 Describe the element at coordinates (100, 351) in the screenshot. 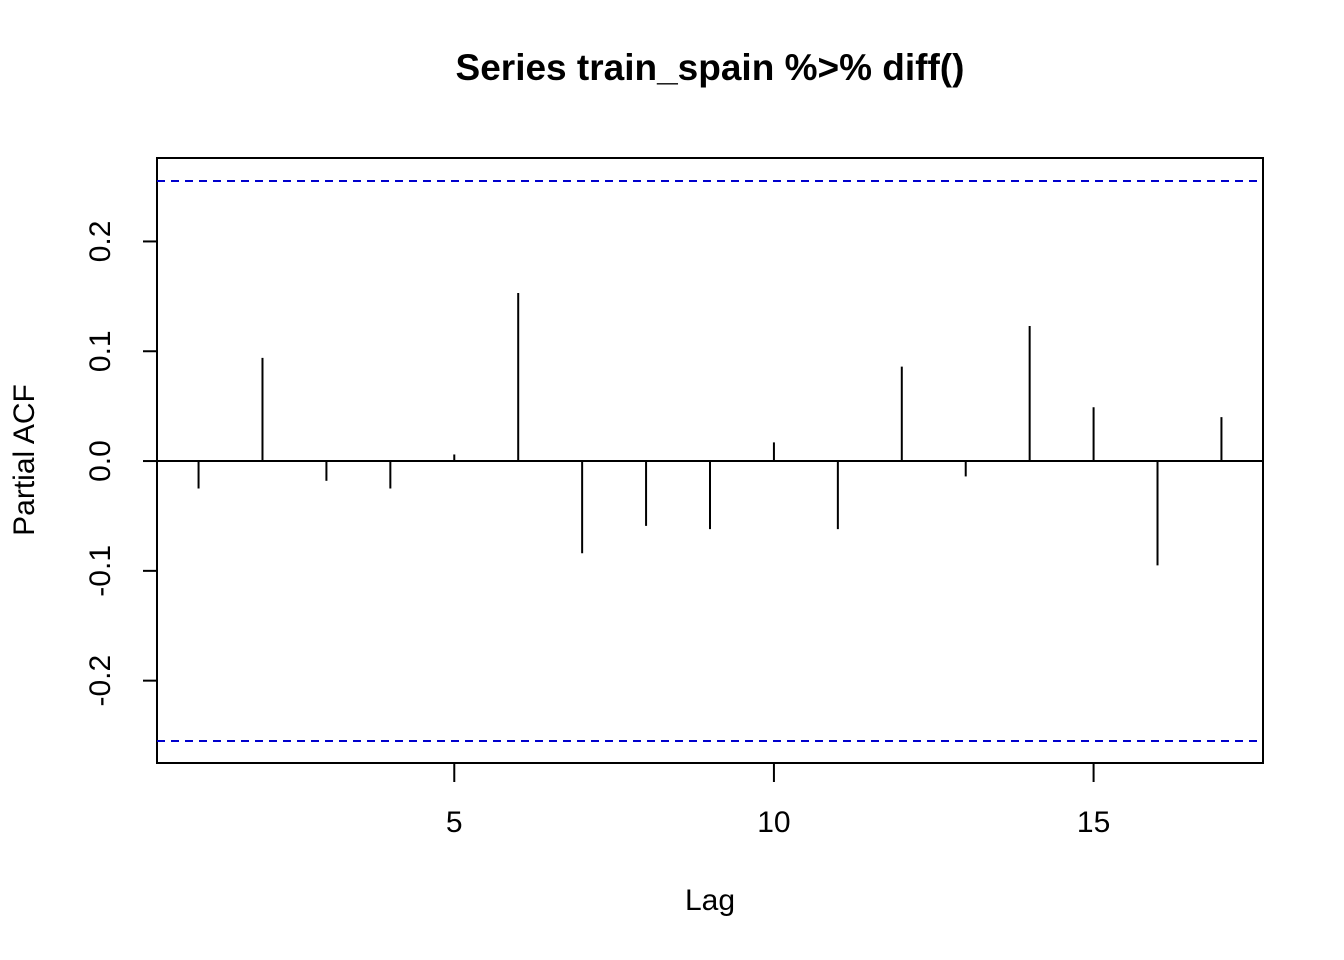

I see `y-tick-label: 0.1` at that location.